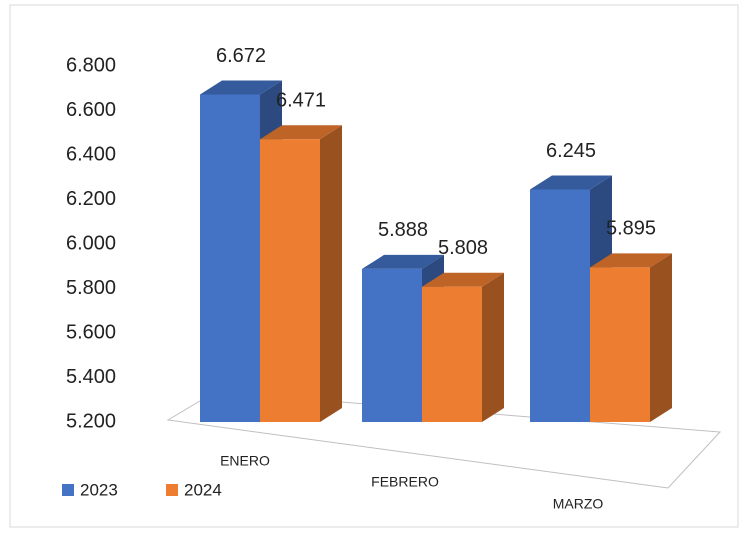  Describe the element at coordinates (91, 332) in the screenshot. I see `y-tick-label: 5.600` at that location.